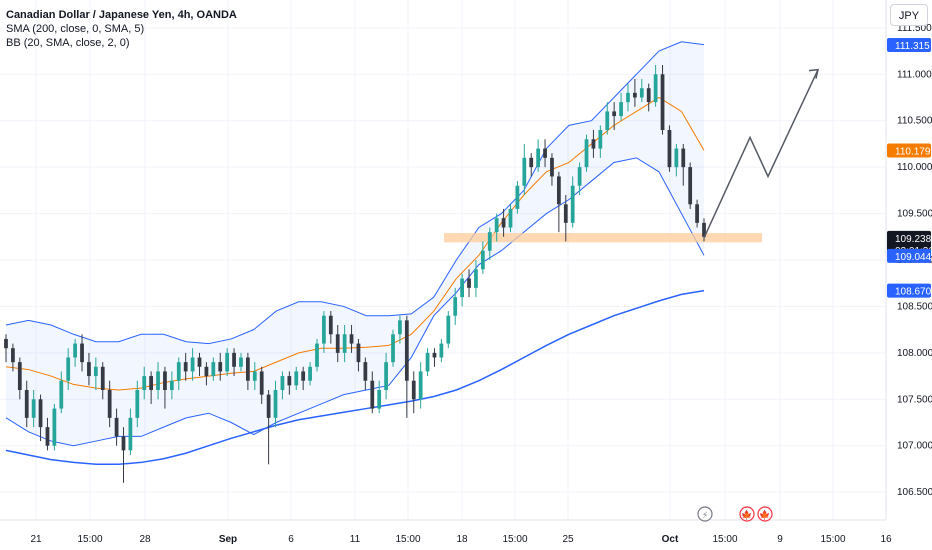 The height and width of the screenshot is (550, 932). What do you see at coordinates (909, 15) in the screenshot?
I see `currency-button: JPY` at bounding box center [909, 15].